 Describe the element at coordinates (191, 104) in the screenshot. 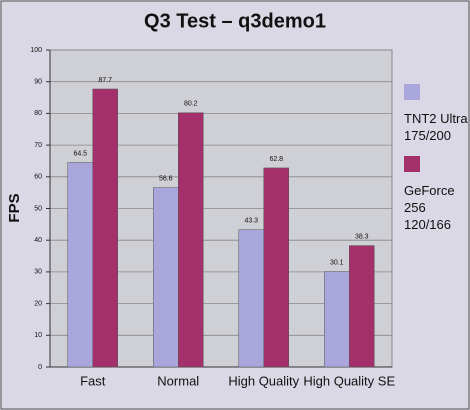

I see `data-label: 80.2` at that location.